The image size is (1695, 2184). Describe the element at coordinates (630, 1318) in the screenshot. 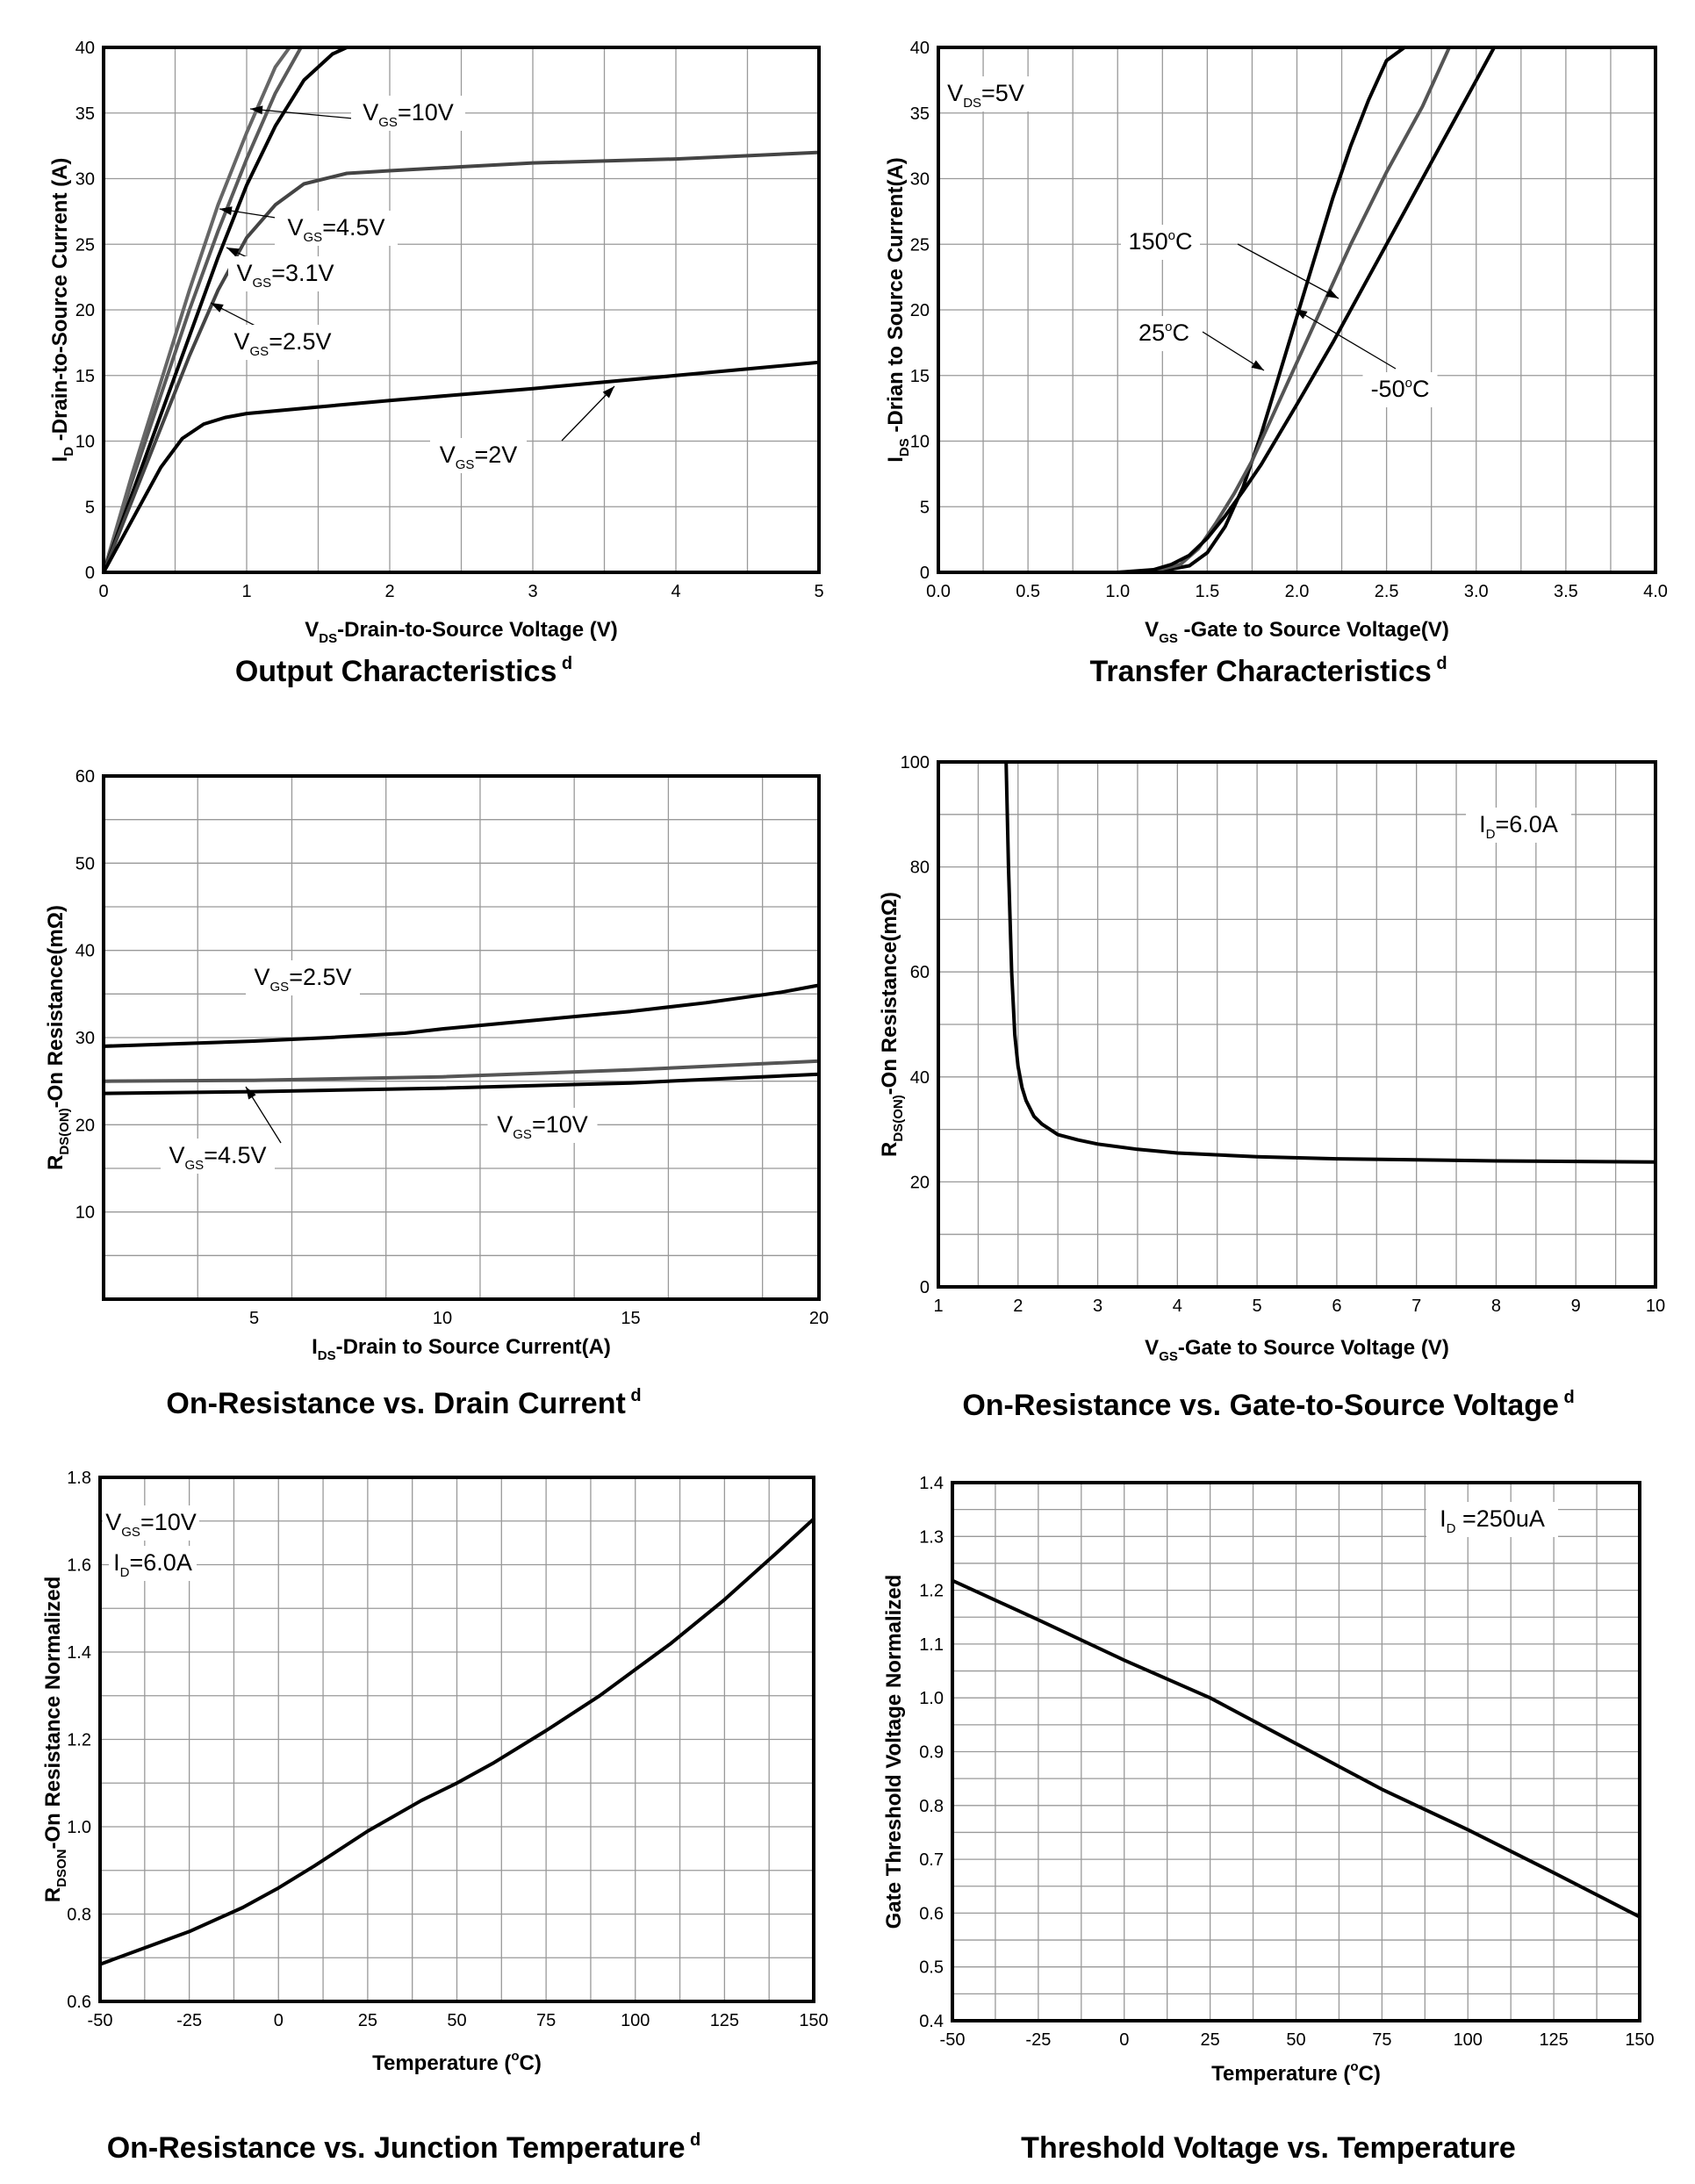

I see `x-tick-label: 15` at that location.